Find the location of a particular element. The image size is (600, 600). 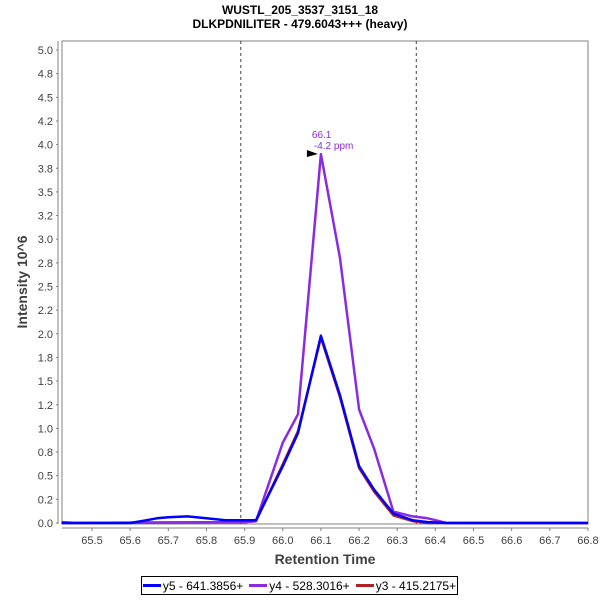

y-tick-label: 3.8 is located at coordinates (45, 169).